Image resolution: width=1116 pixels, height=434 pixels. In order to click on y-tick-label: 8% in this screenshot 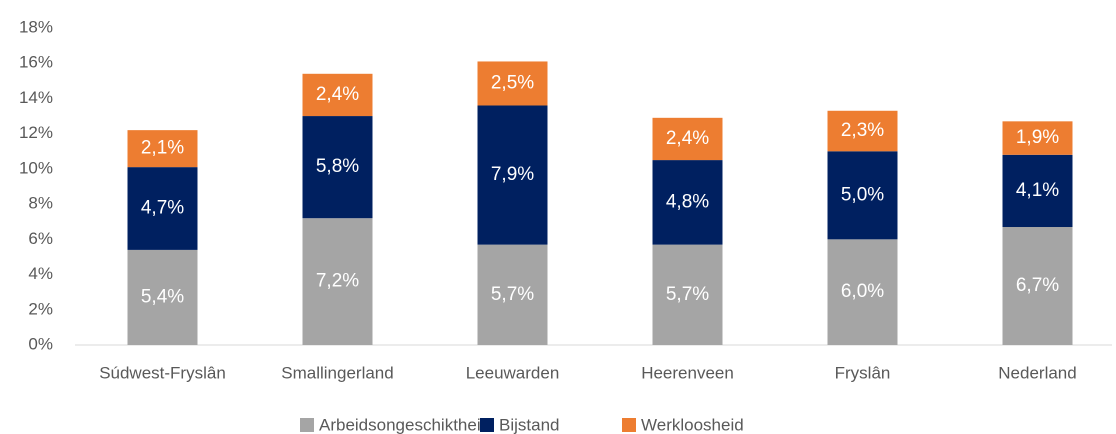, I will do `click(40, 203)`.